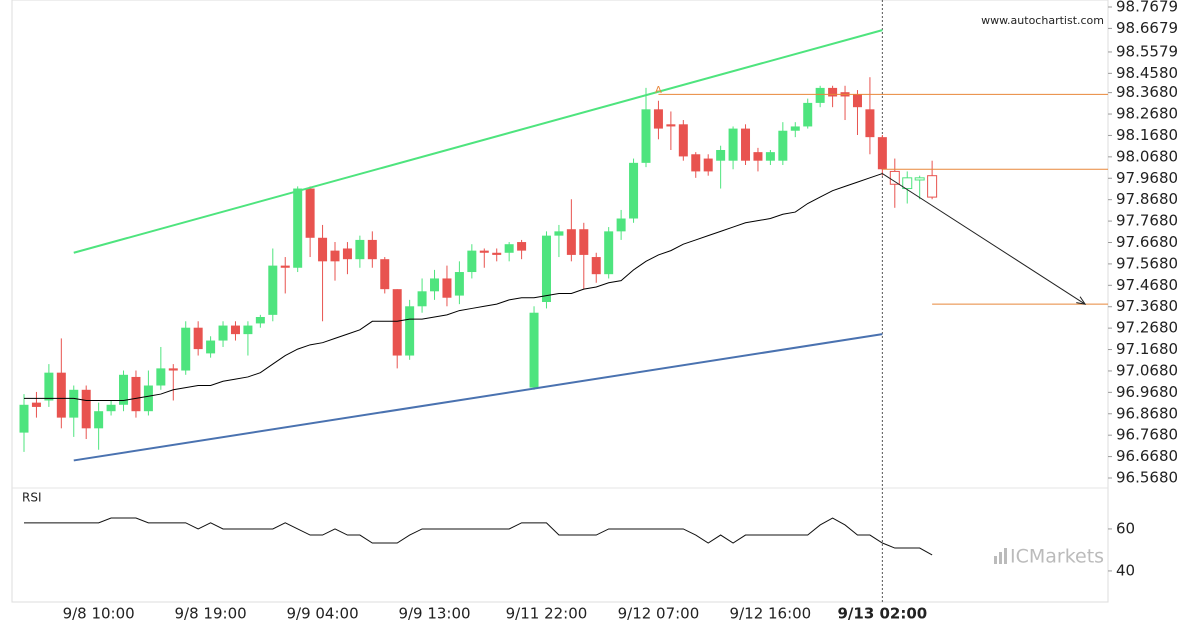  Describe the element at coordinates (1147, 221) in the screenshot. I see `y-tick-label: 97.7680` at that location.